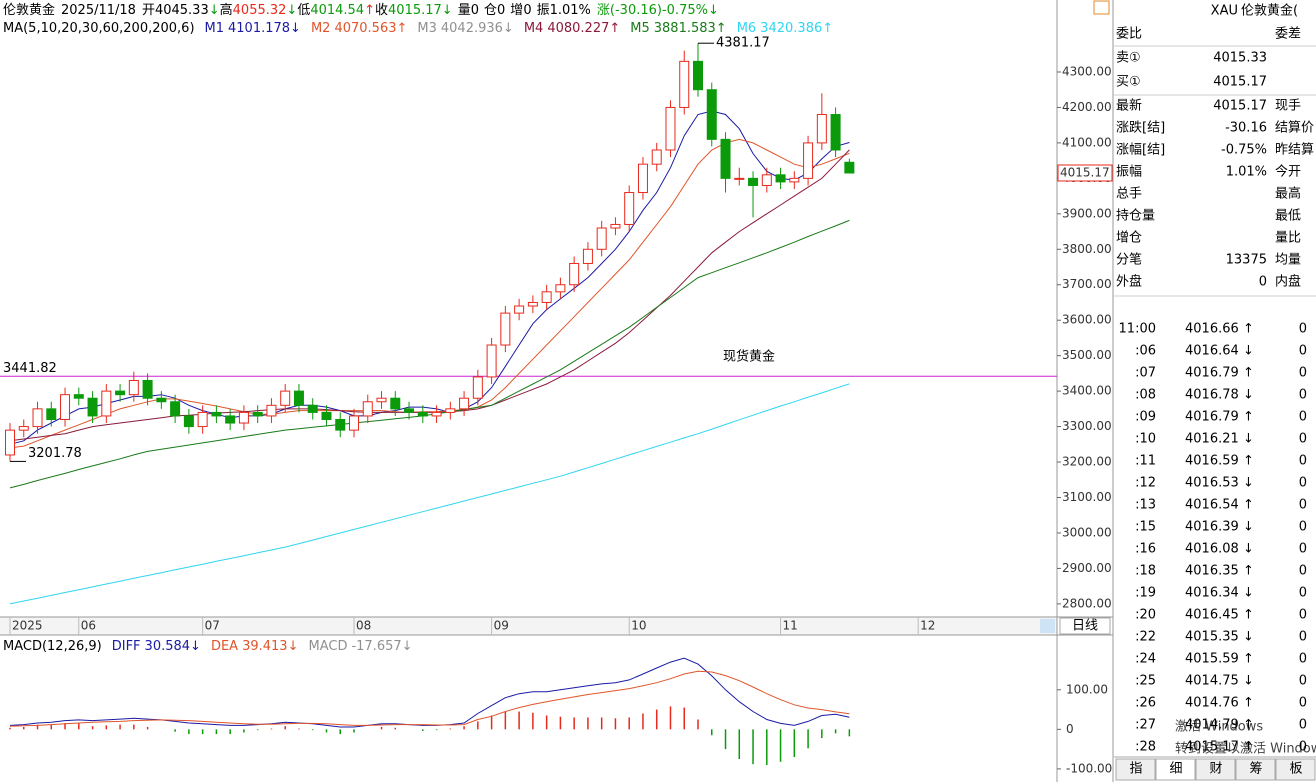  What do you see at coordinates (790, 626) in the screenshot?
I see `x-tick-label: 11` at bounding box center [790, 626].